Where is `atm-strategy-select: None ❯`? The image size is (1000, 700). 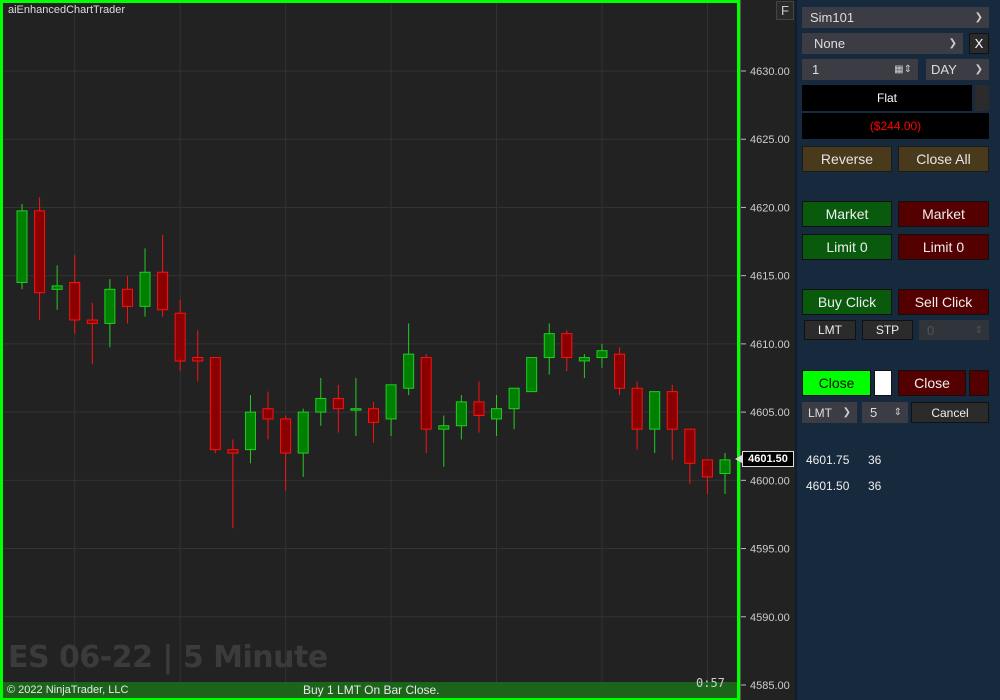 atm-strategy-select: None ❯ is located at coordinates (882, 43).